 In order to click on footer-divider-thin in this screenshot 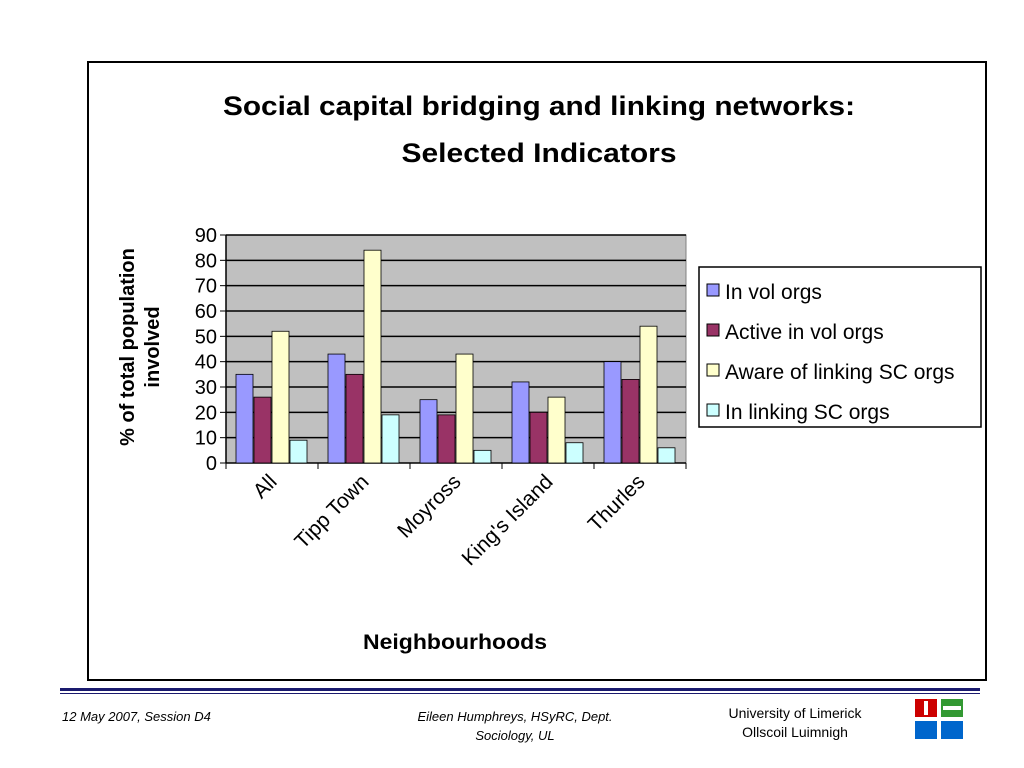, I will do `click(520, 693)`.